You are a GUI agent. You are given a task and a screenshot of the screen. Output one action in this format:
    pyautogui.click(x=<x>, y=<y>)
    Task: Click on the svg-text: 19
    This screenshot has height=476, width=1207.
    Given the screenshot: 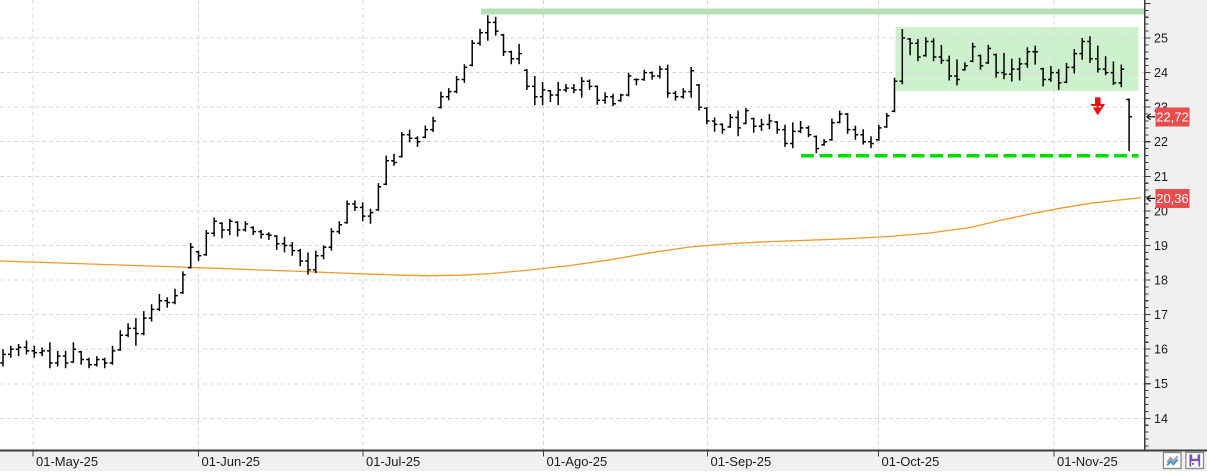 What is the action you would take?
    pyautogui.click(x=1161, y=246)
    